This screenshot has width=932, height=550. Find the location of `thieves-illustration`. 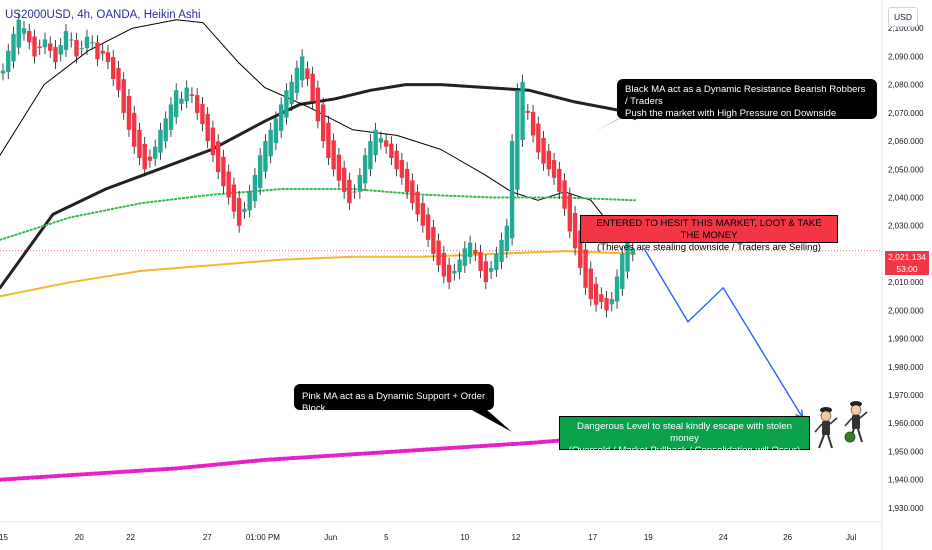

thieves-illustration is located at coordinates (841, 425).